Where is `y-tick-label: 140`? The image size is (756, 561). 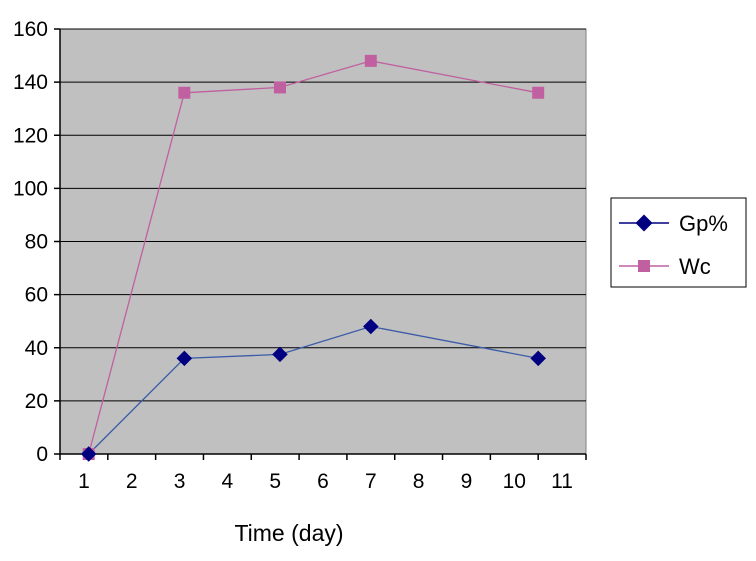 y-tick-label: 140 is located at coordinates (30, 82).